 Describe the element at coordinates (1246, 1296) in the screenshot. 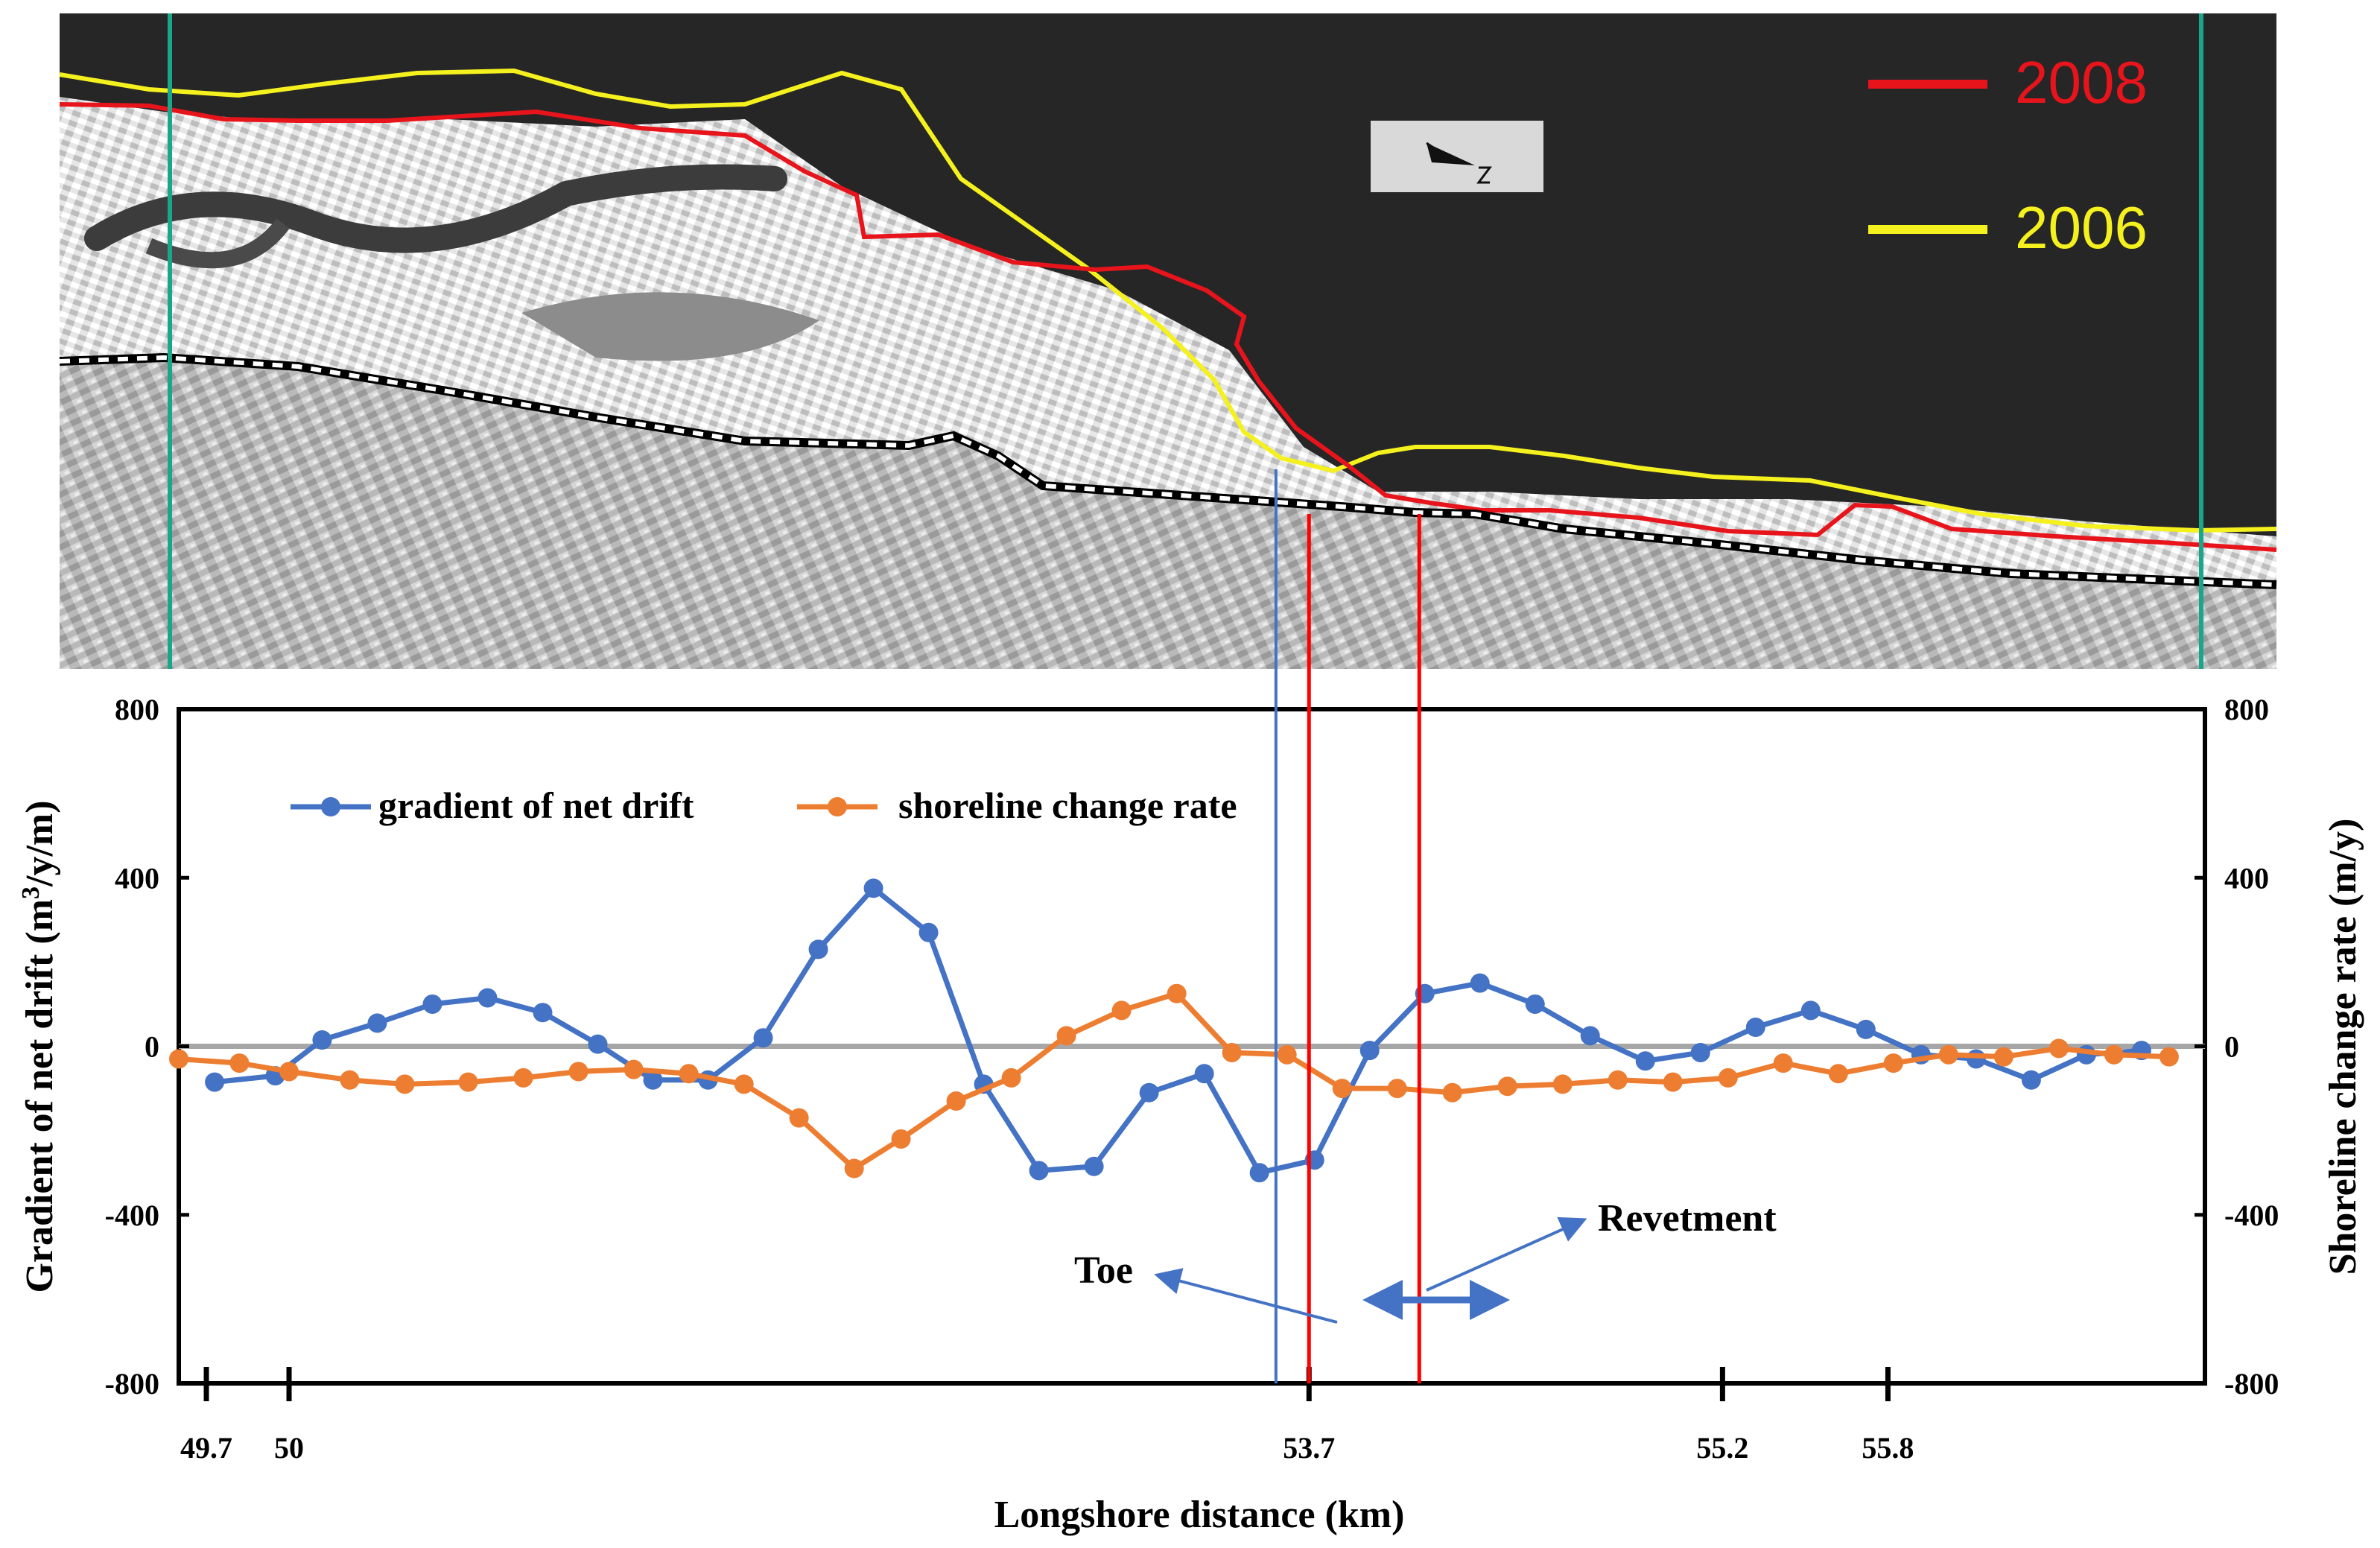

I see `toe-arrow` at that location.